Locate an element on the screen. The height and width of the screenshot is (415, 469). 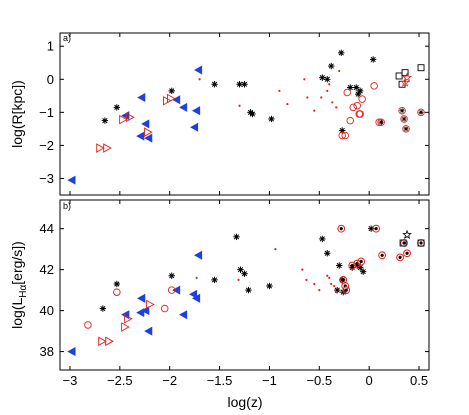
panel-b-xtick-label: −0.5 is located at coordinates (319, 380).